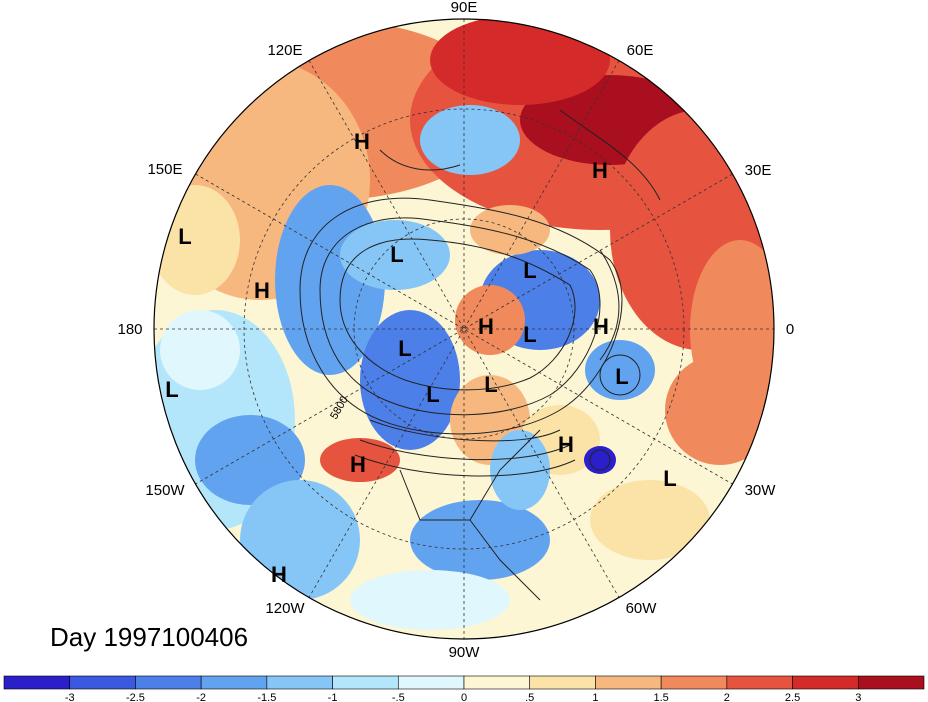 The height and width of the screenshot is (702, 928). I want to click on lon-label-150e: 150E, so click(164, 169).